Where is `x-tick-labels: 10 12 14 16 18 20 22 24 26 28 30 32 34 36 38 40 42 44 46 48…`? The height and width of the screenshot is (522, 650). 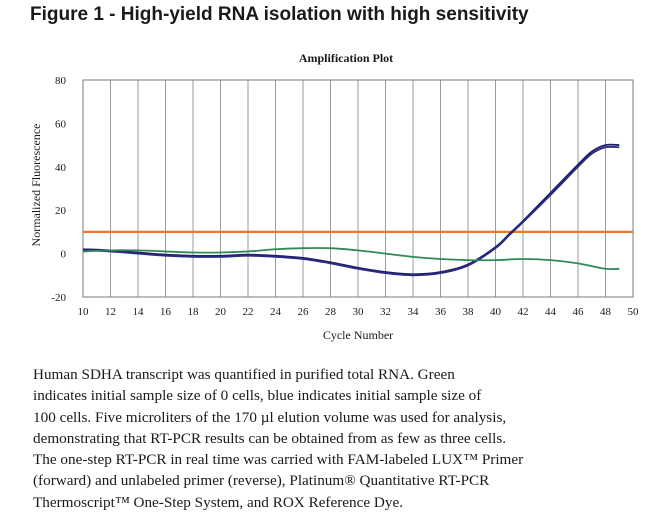 x-tick-labels: 10 12 14 16 18 20 22 24 26 28 30 32 34 36 38 40 42 44 46 48… is located at coordinates (359, 312).